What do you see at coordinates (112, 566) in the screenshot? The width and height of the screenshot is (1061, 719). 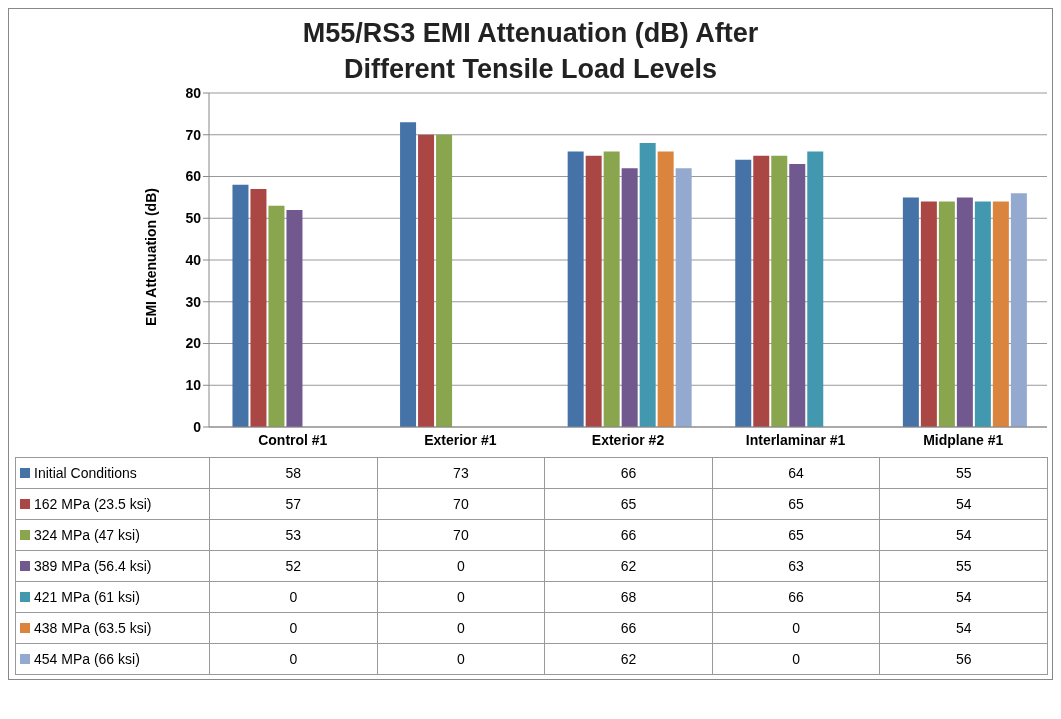 I see `legend-label: 389 MPa (56.4 ksi)` at bounding box center [112, 566].